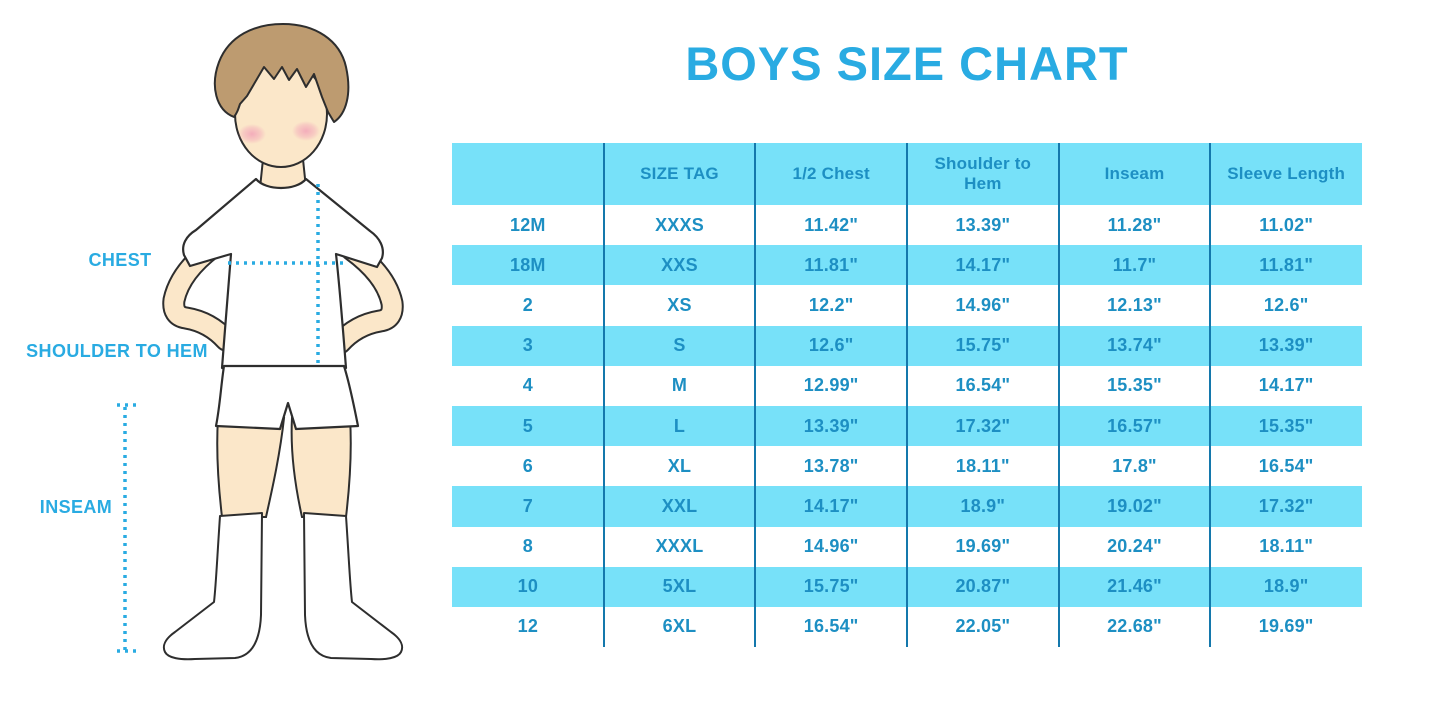  What do you see at coordinates (1134, 546) in the screenshot?
I see `size-cell: 20.24"` at bounding box center [1134, 546].